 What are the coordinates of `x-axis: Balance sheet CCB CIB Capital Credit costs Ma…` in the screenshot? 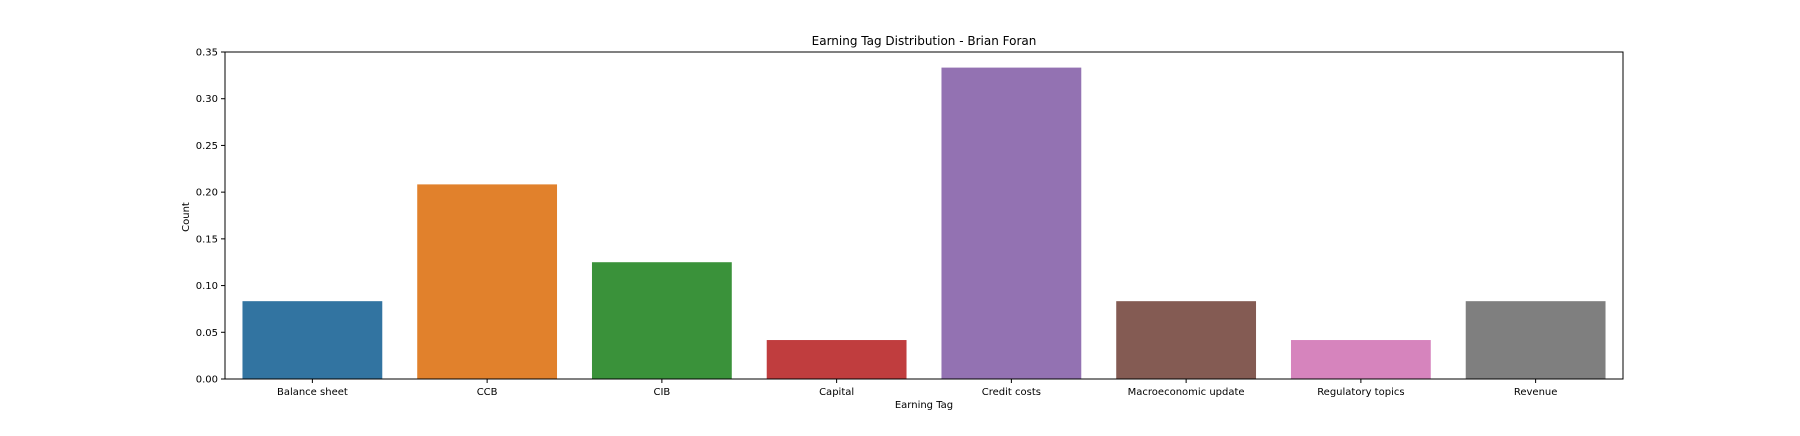 It's located at (917, 388).